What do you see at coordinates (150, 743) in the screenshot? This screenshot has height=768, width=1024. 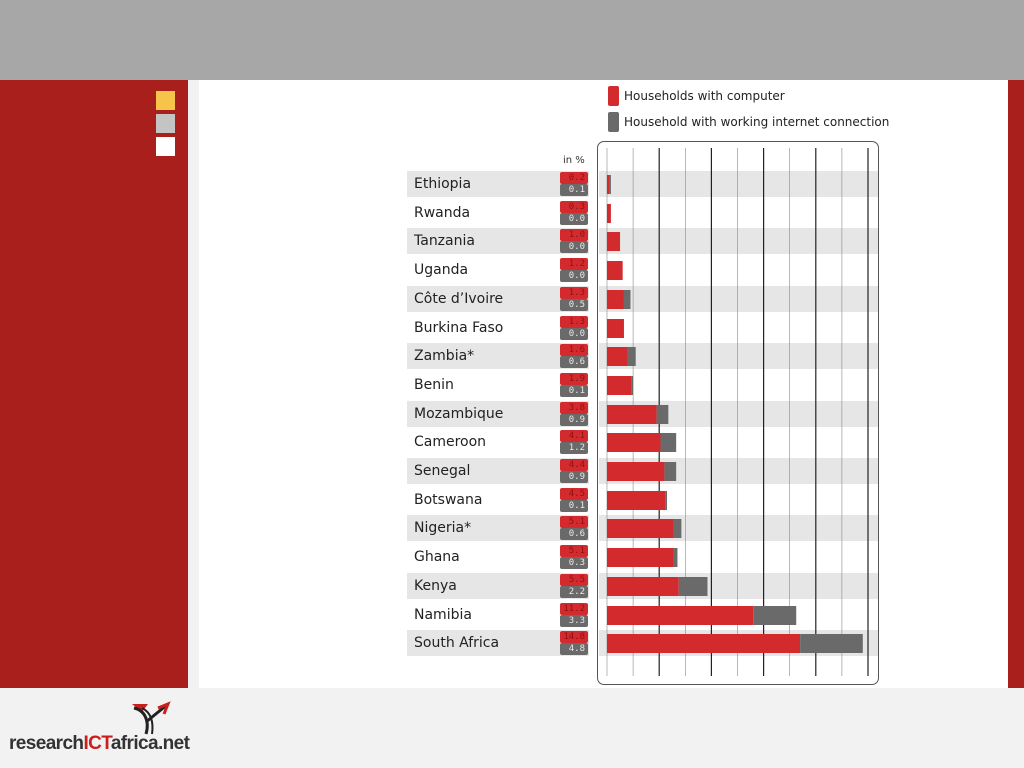 I see `logo-part-africa: africa.net` at bounding box center [150, 743].